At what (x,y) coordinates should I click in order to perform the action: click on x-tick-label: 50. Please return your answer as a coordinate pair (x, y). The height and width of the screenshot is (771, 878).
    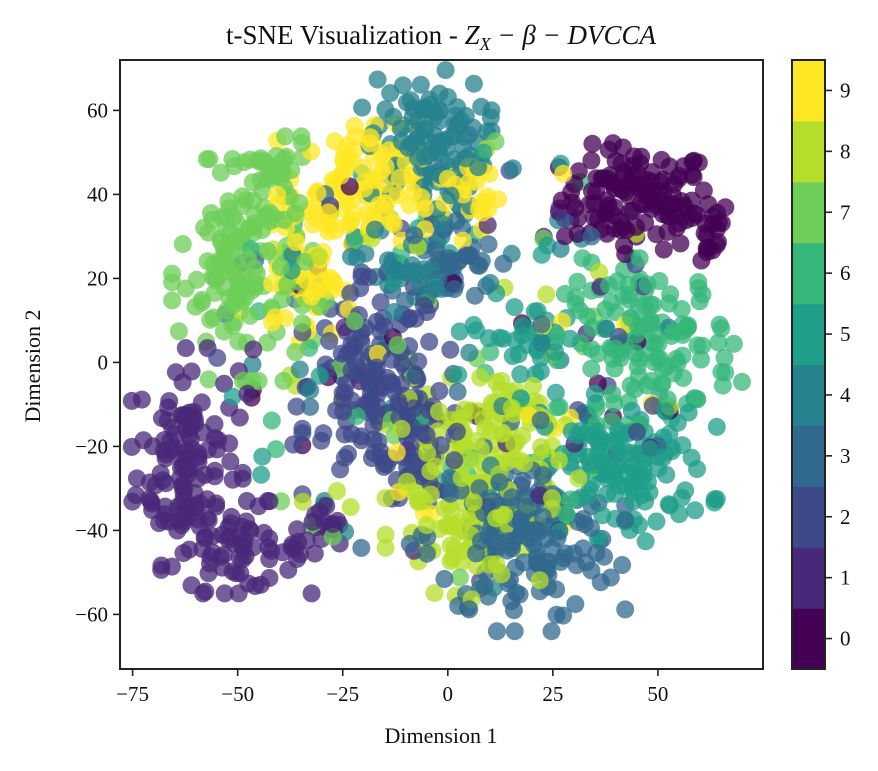
    Looking at the image, I should click on (657, 694).